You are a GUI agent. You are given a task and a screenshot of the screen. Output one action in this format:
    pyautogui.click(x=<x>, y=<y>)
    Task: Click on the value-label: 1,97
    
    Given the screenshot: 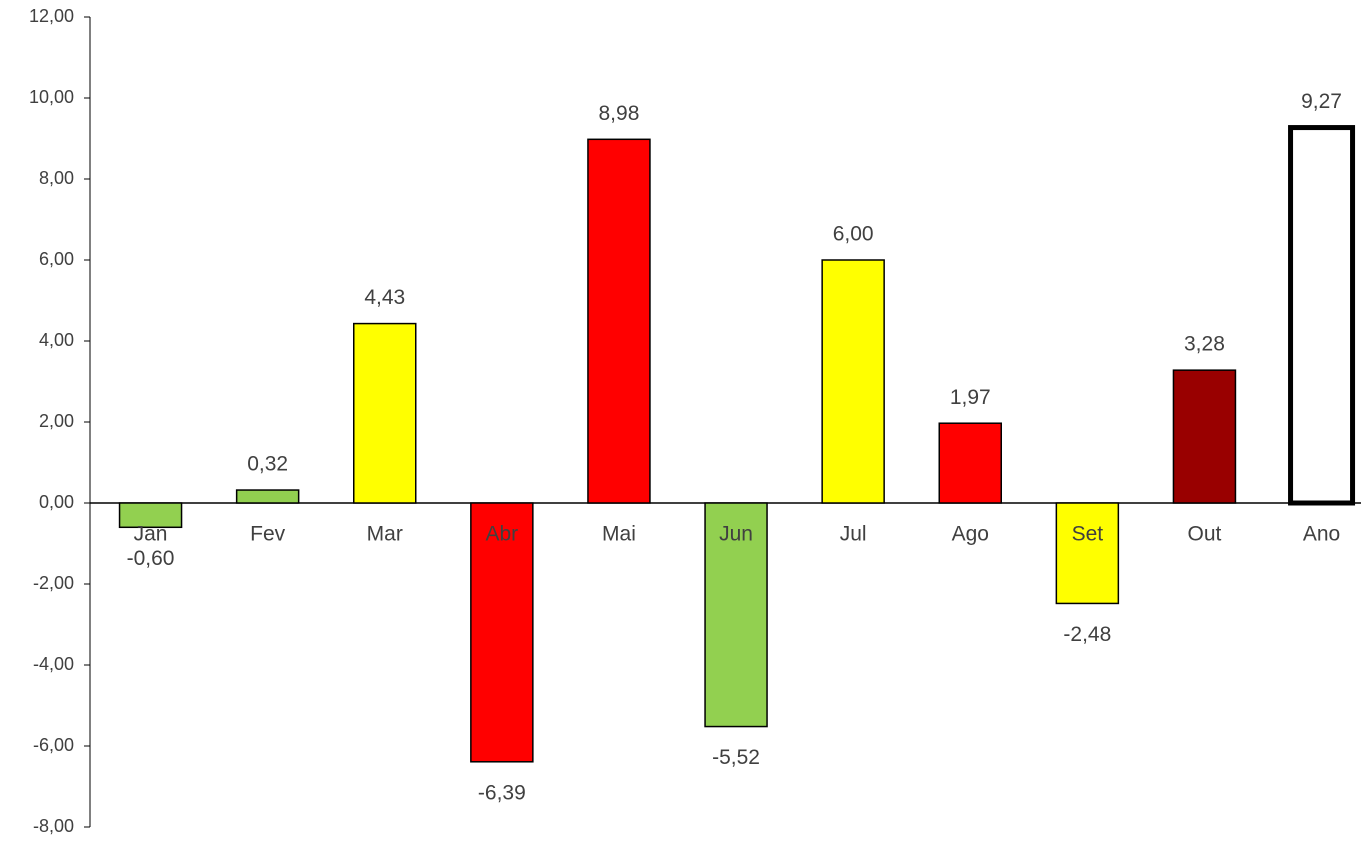 What is the action you would take?
    pyautogui.click(x=970, y=397)
    